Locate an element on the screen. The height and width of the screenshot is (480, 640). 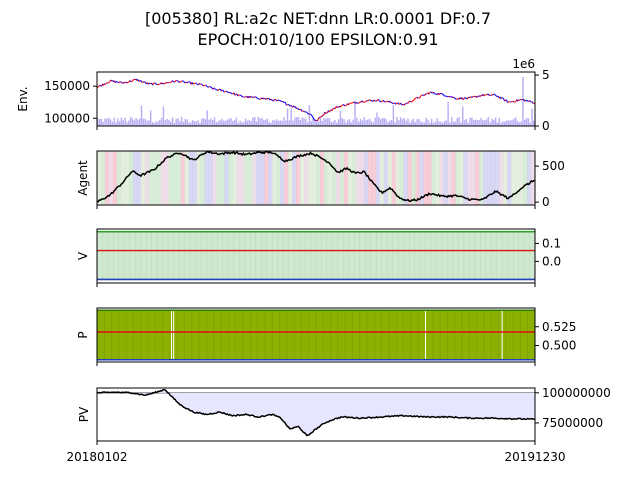
axes-frame-p is located at coordinates (316, 335).